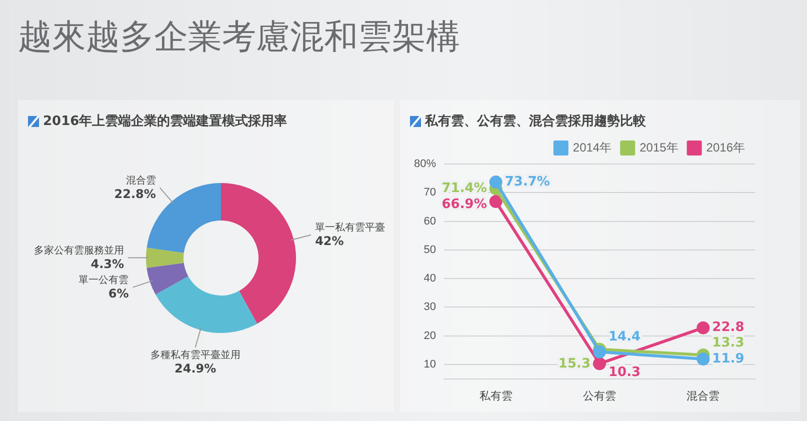 The image size is (807, 421). What do you see at coordinates (135, 193) in the screenshot?
I see `data-label: 22.8%` at bounding box center [135, 193].